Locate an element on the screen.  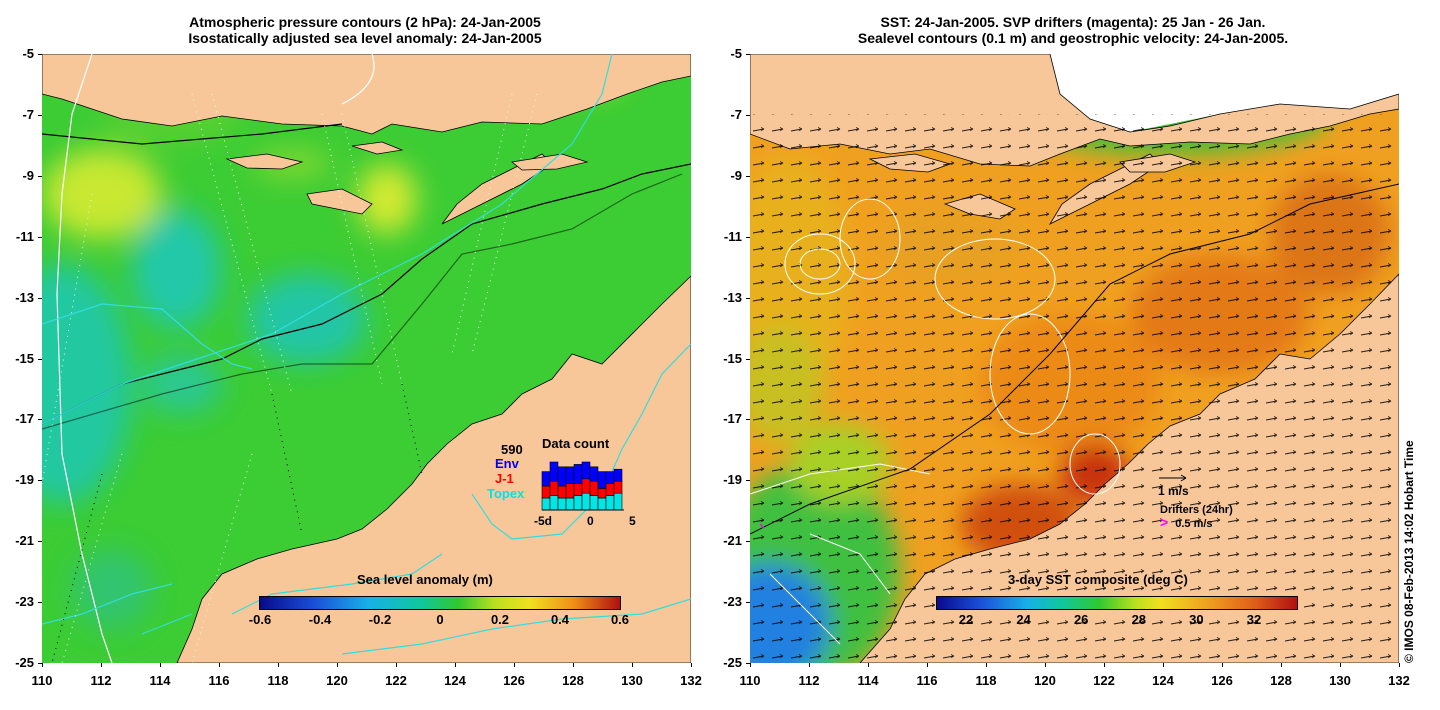
drifters-scale: 0.5 m/s is located at coordinates (1194, 524).